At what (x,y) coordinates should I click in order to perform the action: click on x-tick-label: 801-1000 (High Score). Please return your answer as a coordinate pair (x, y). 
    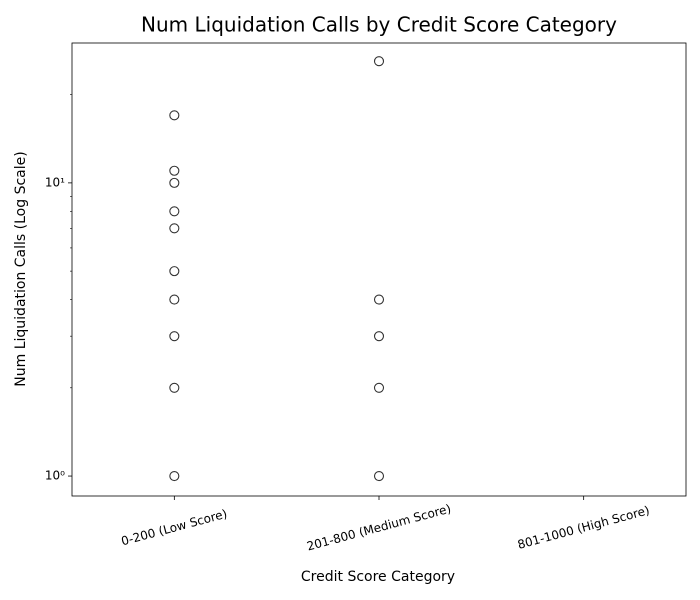
    Looking at the image, I should click on (583, 527).